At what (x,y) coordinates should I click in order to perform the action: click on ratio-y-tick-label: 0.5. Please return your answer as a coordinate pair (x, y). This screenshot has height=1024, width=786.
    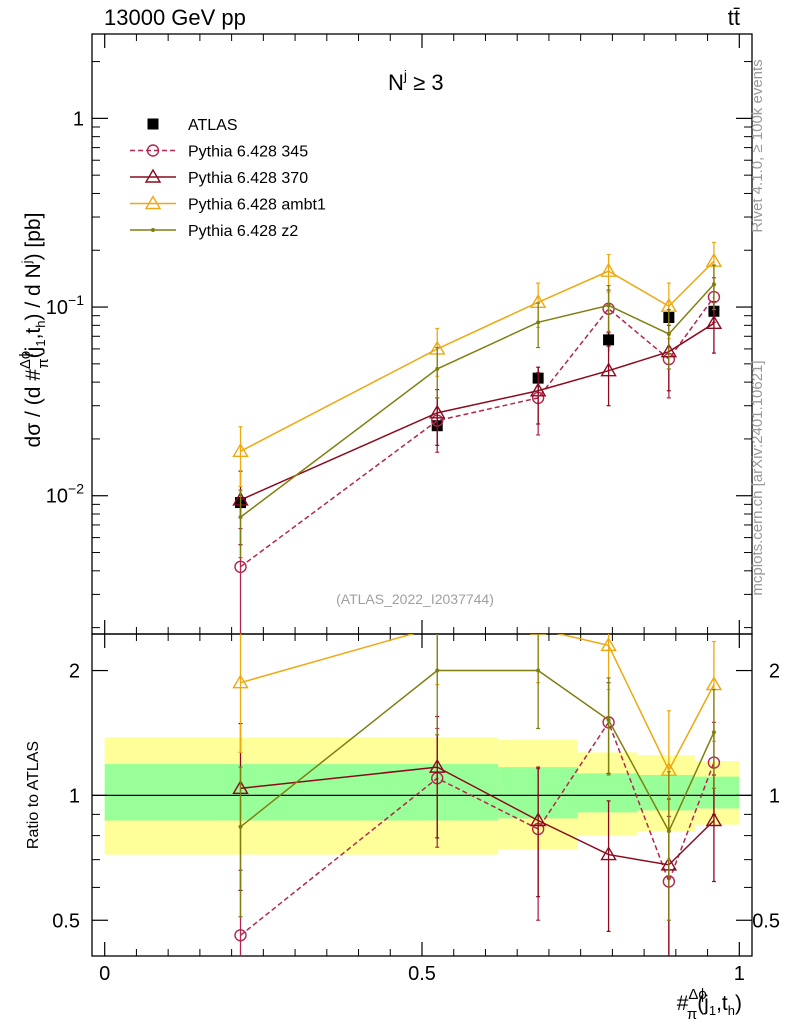
    Looking at the image, I should click on (66, 921).